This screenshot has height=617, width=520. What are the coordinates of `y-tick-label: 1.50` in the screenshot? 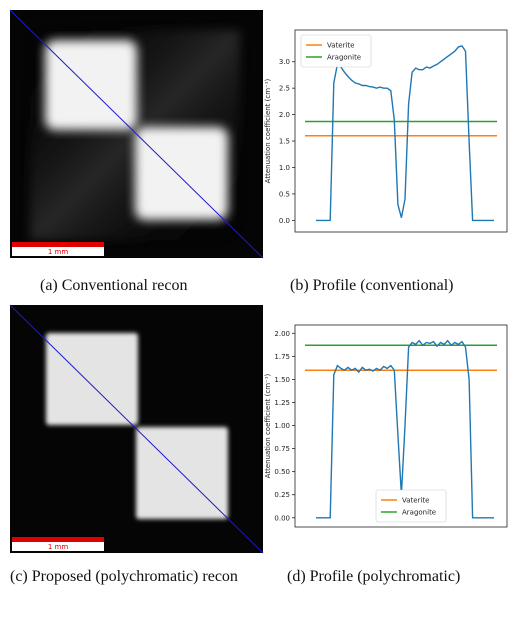 It's located at (282, 380).